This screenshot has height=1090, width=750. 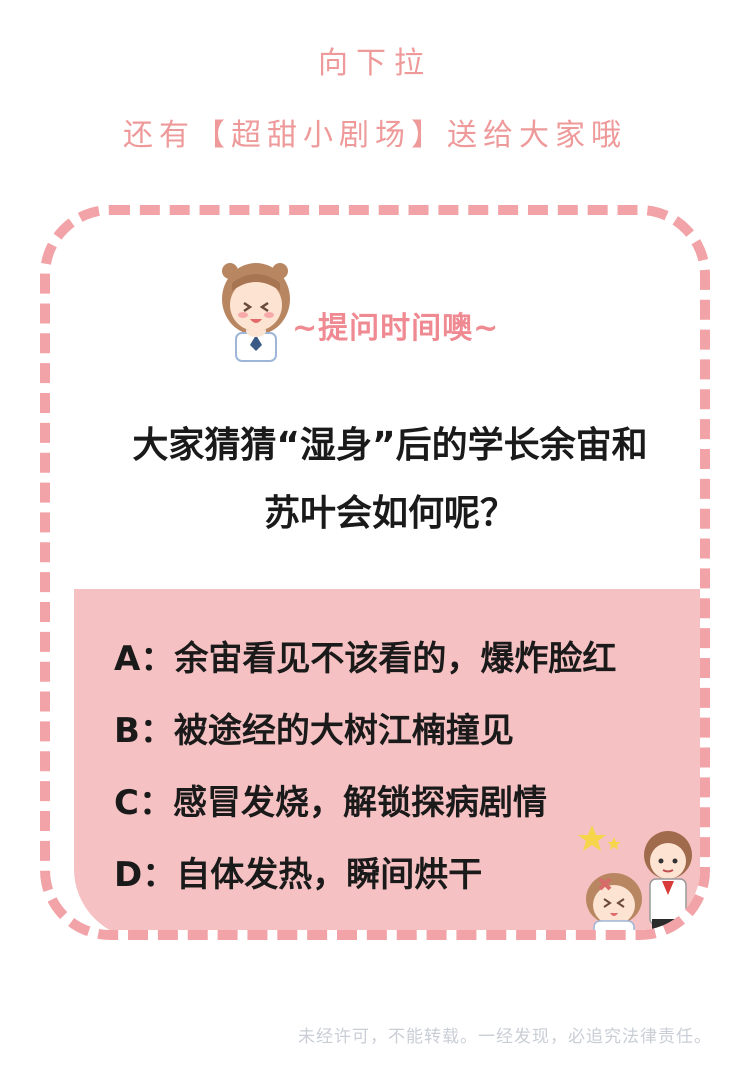 What do you see at coordinates (390, 310) in the screenshot?
I see `tag-row: ~提问时间噢~` at bounding box center [390, 310].